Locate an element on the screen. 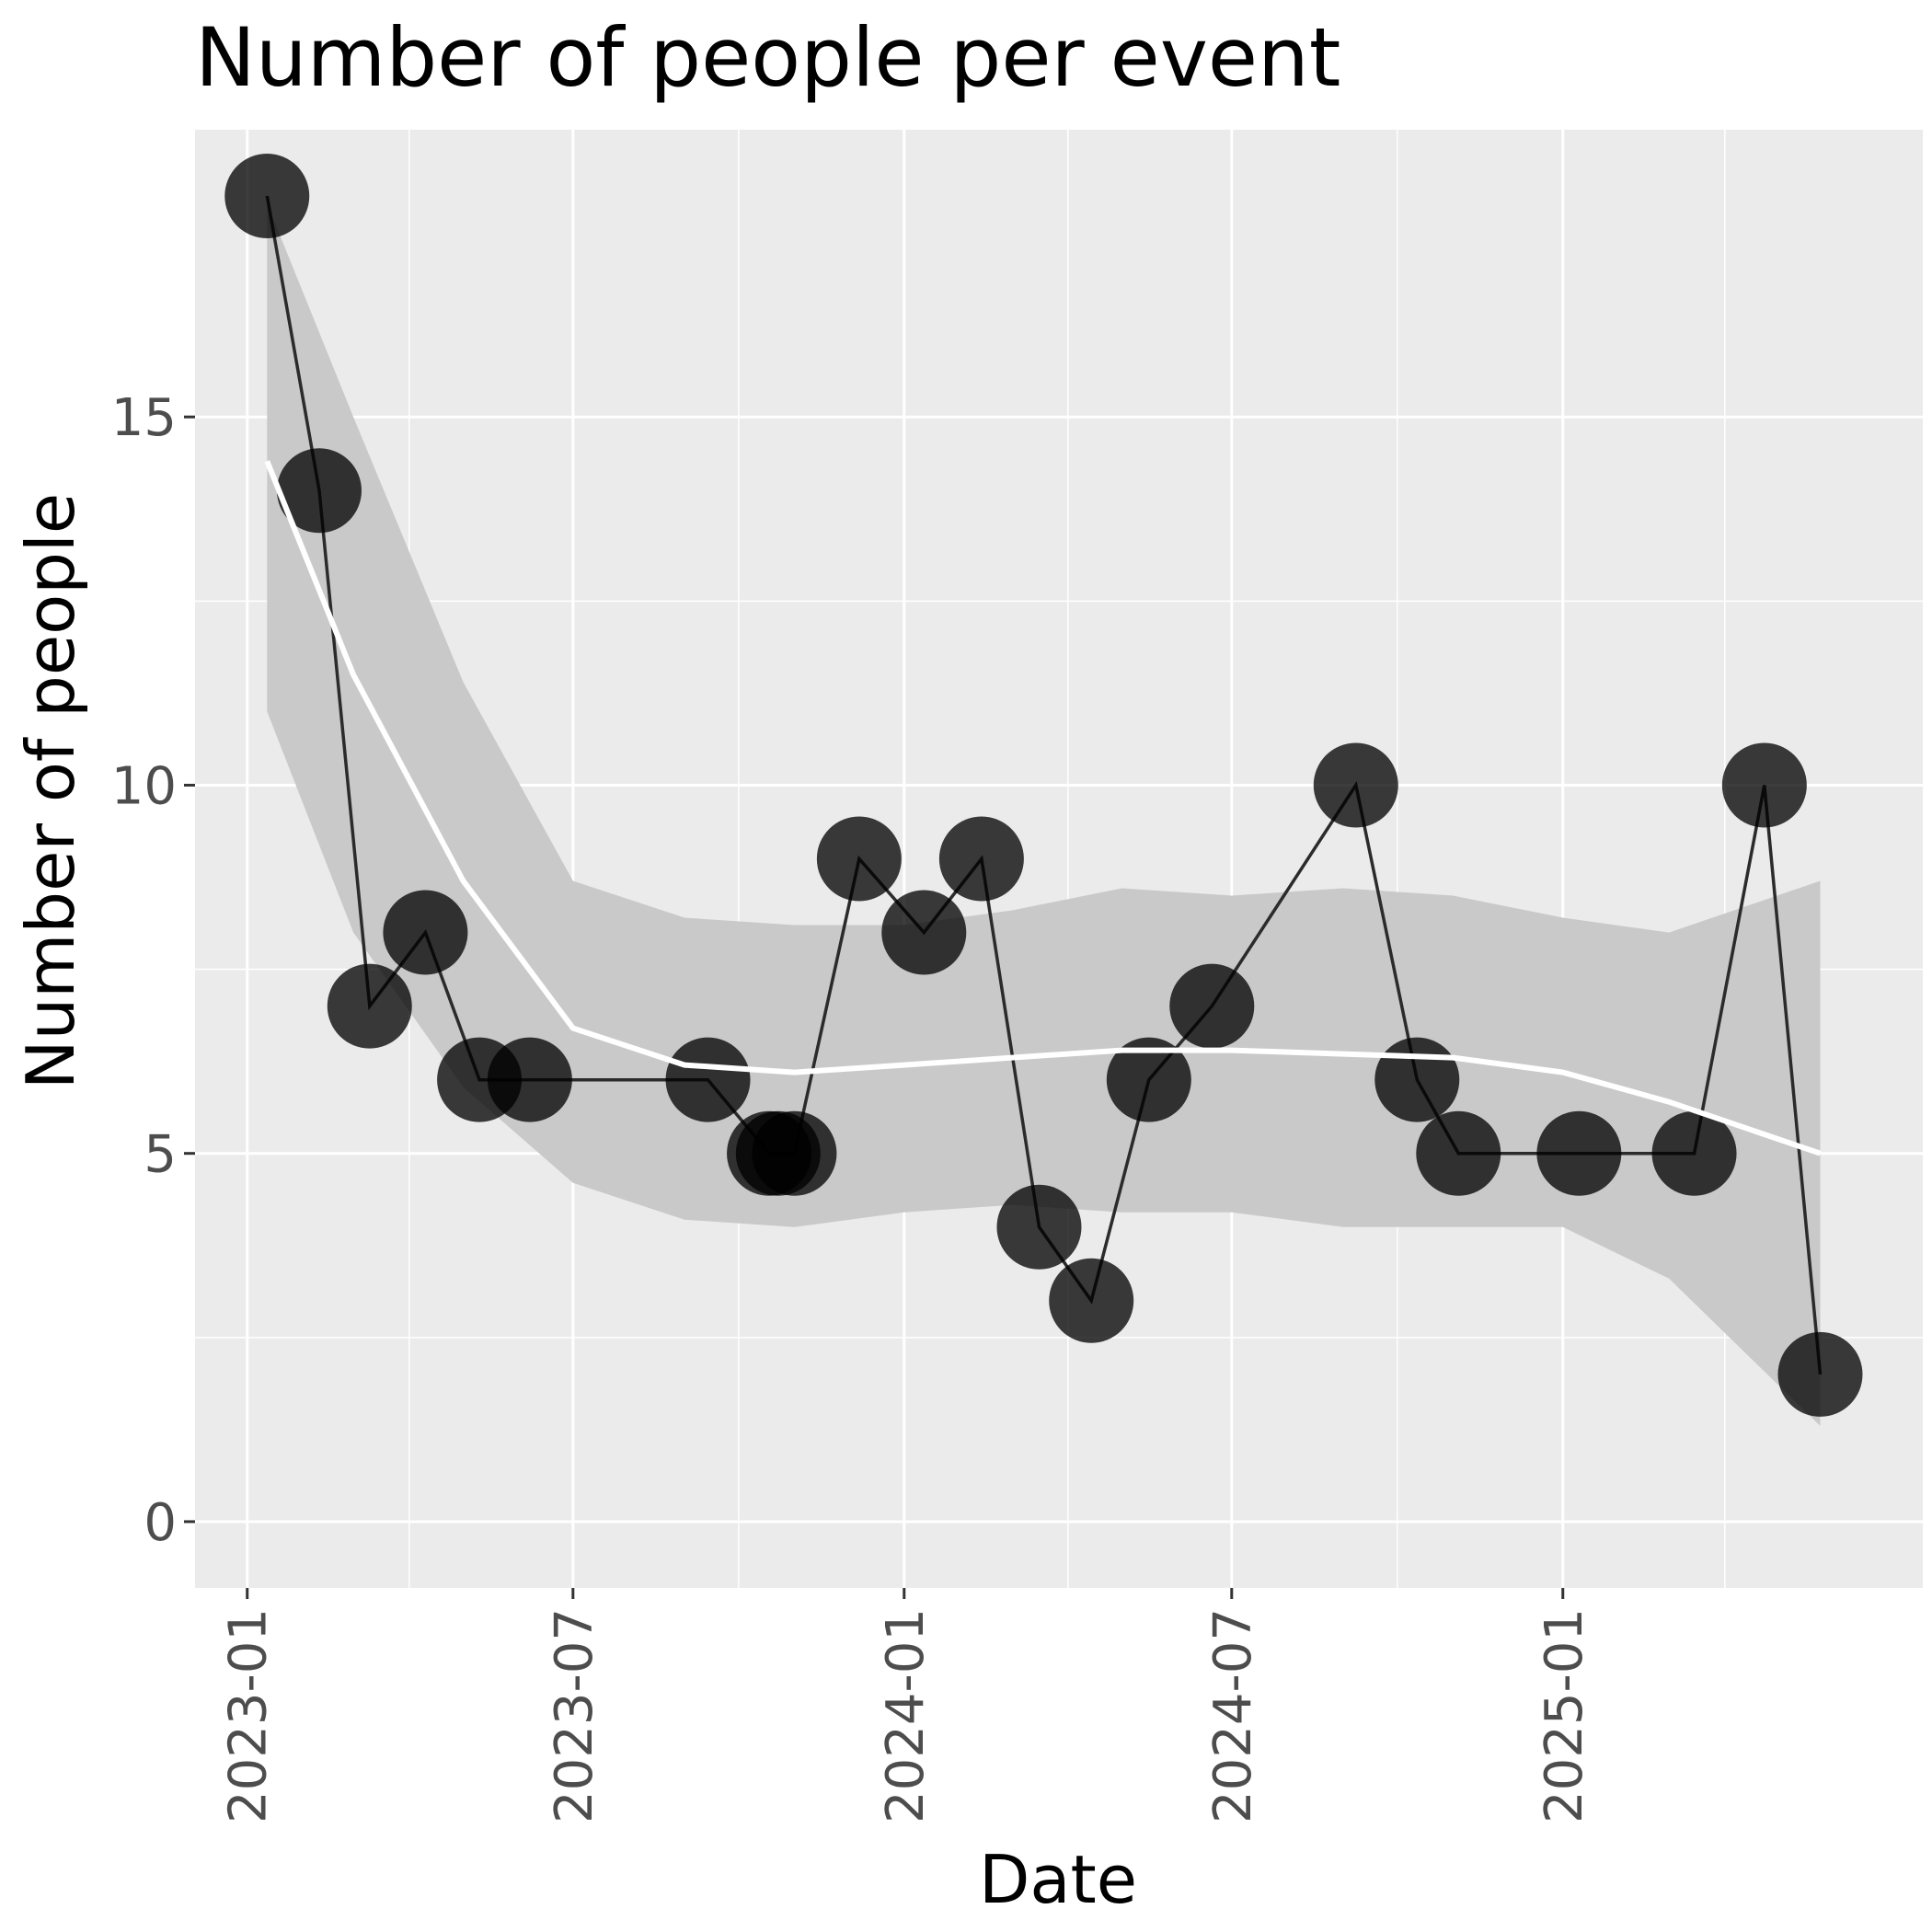  x-tick-label: 2023-01 is located at coordinates (249, 1715).